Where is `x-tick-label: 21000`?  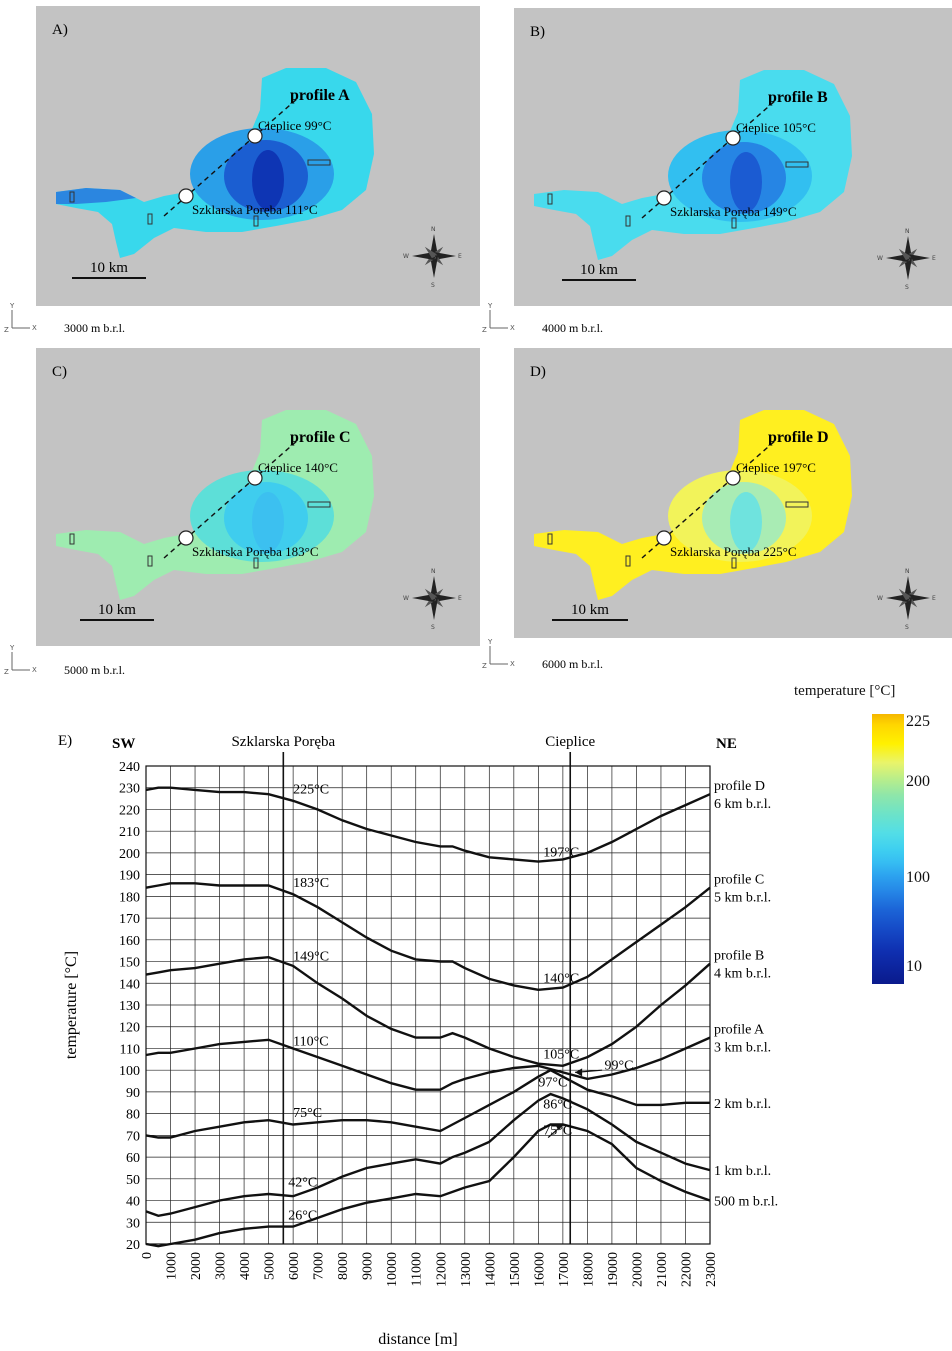 x-tick-label: 21000 is located at coordinates (662, 1269).